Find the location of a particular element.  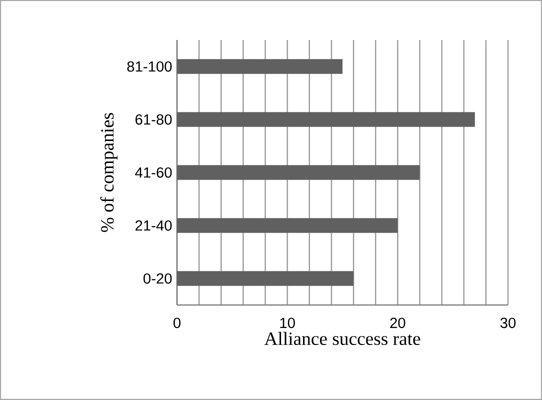

y-tick-label: 0-20 is located at coordinates (158, 278).